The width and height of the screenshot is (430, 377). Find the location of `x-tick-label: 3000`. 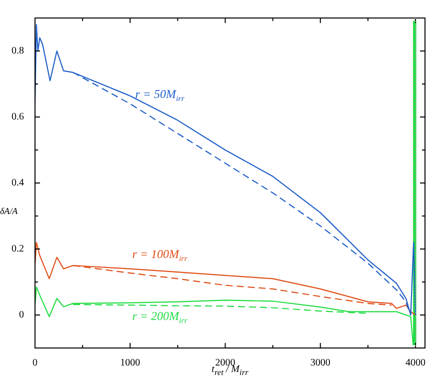

x-tick-label: 3000 is located at coordinates (320, 363).